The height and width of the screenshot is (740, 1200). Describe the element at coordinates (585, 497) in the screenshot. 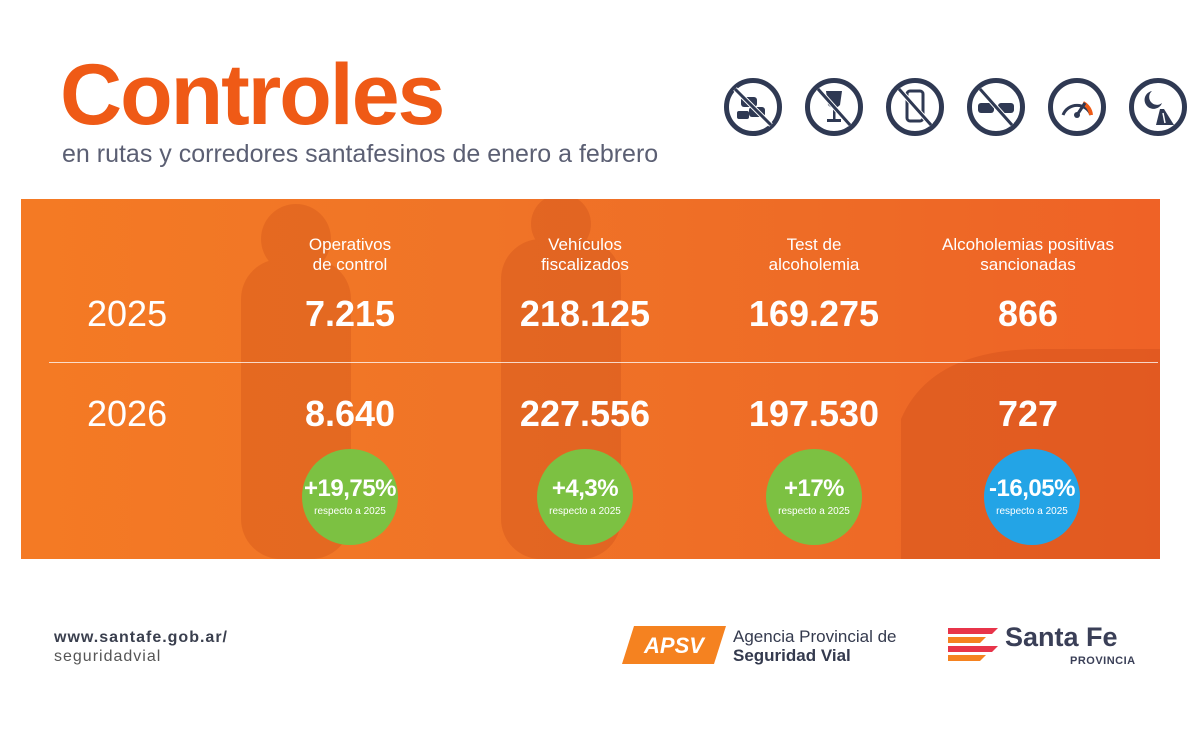

I see `change-badge-vehiculos: +4,3% respecto a 2025` at that location.